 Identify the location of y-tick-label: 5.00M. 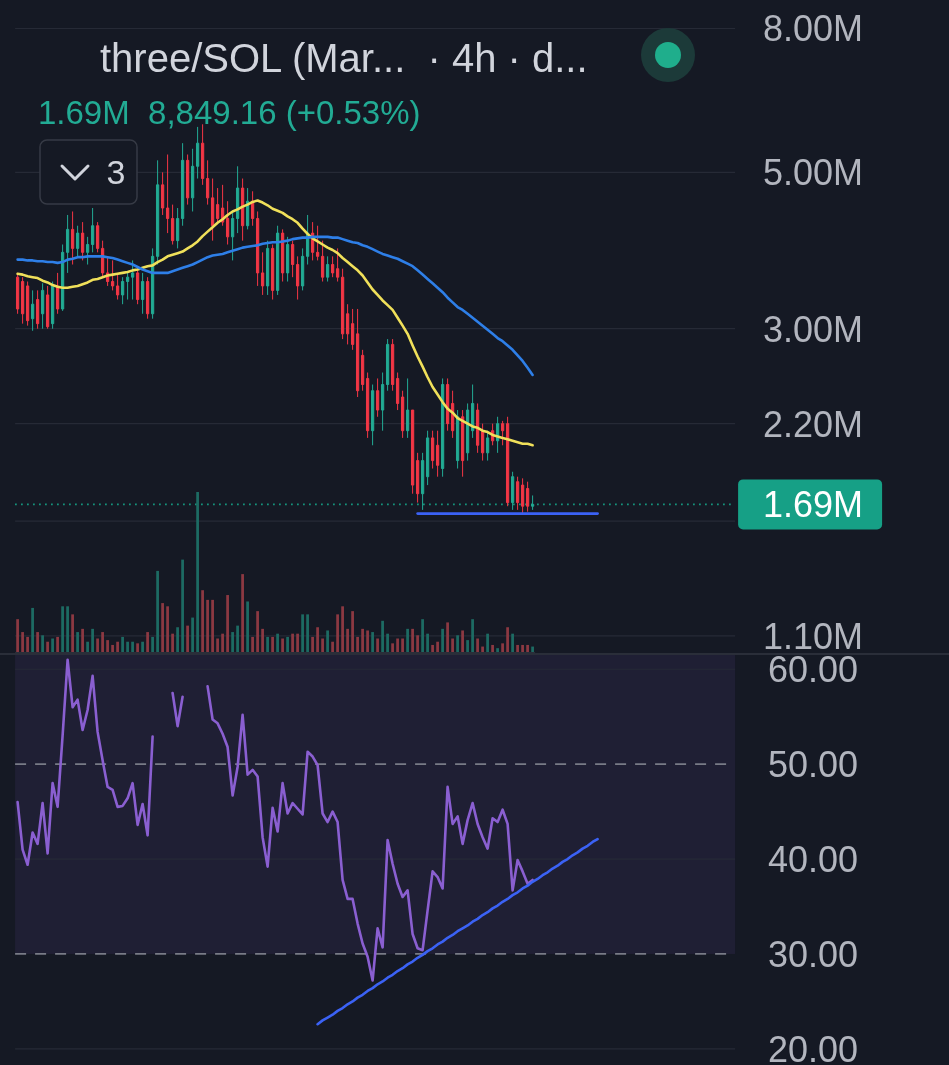
(813, 173).